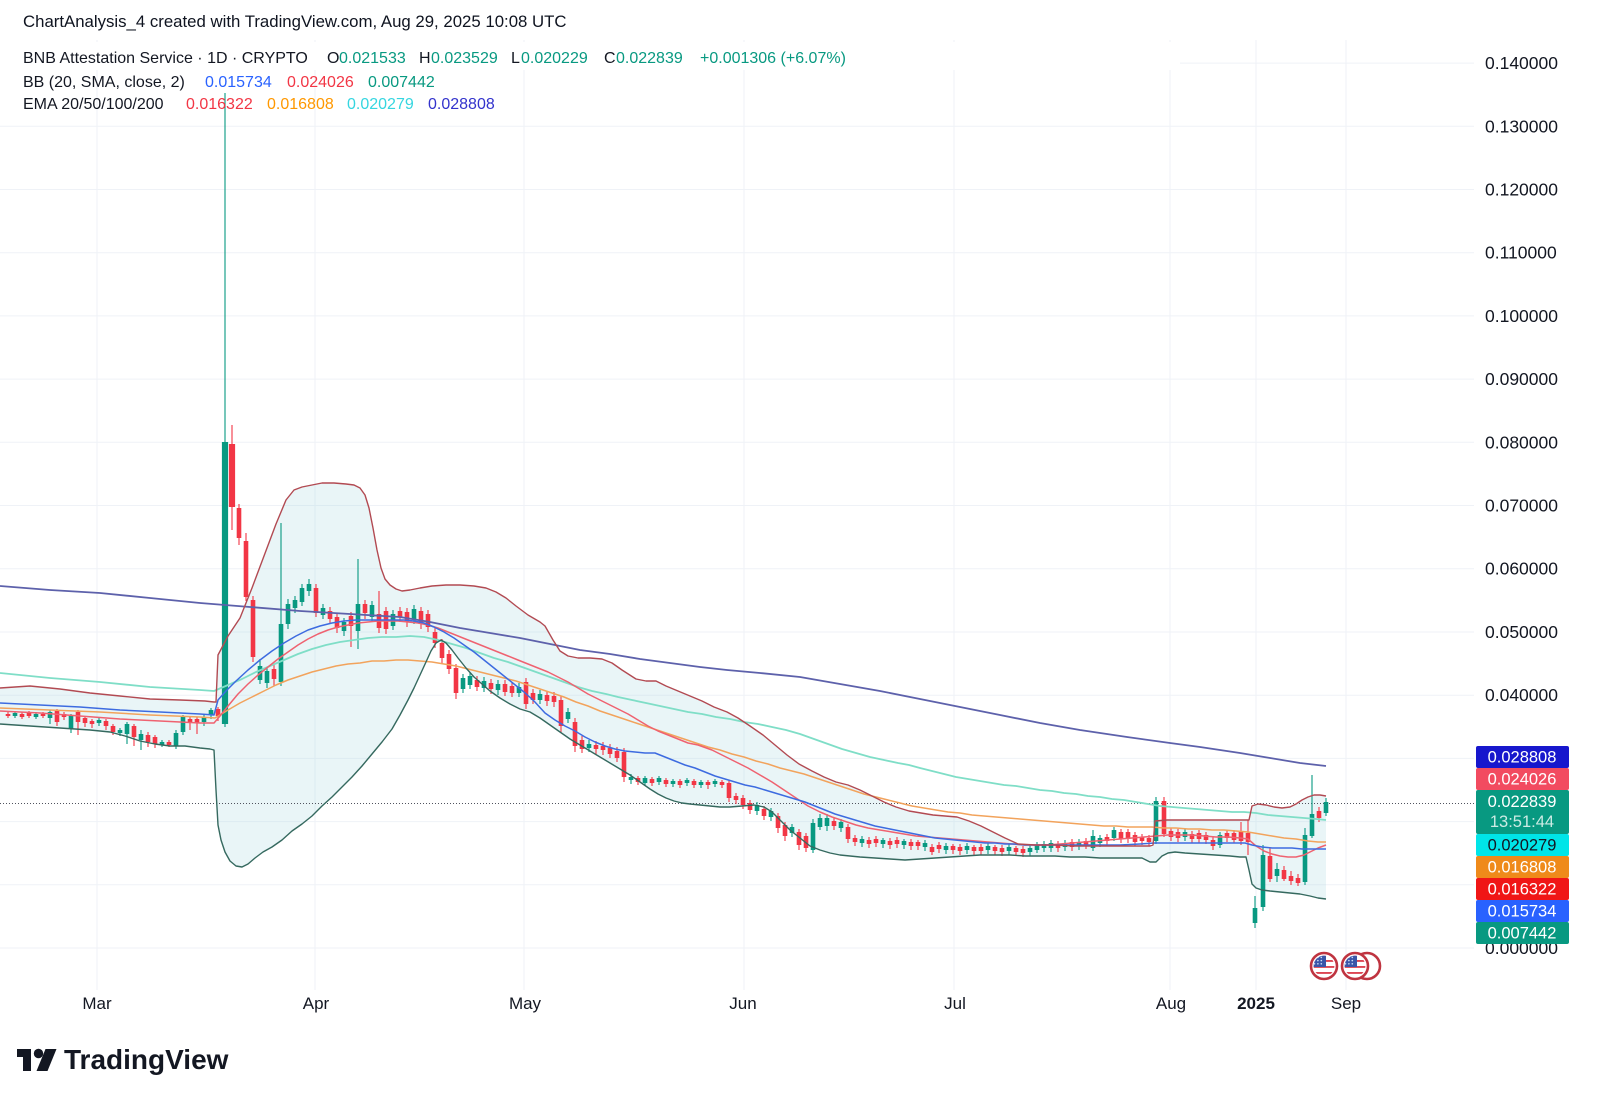 The width and height of the screenshot is (1600, 1102). I want to click on svg-text: BB (20, SMA, close, 2), so click(104, 82).